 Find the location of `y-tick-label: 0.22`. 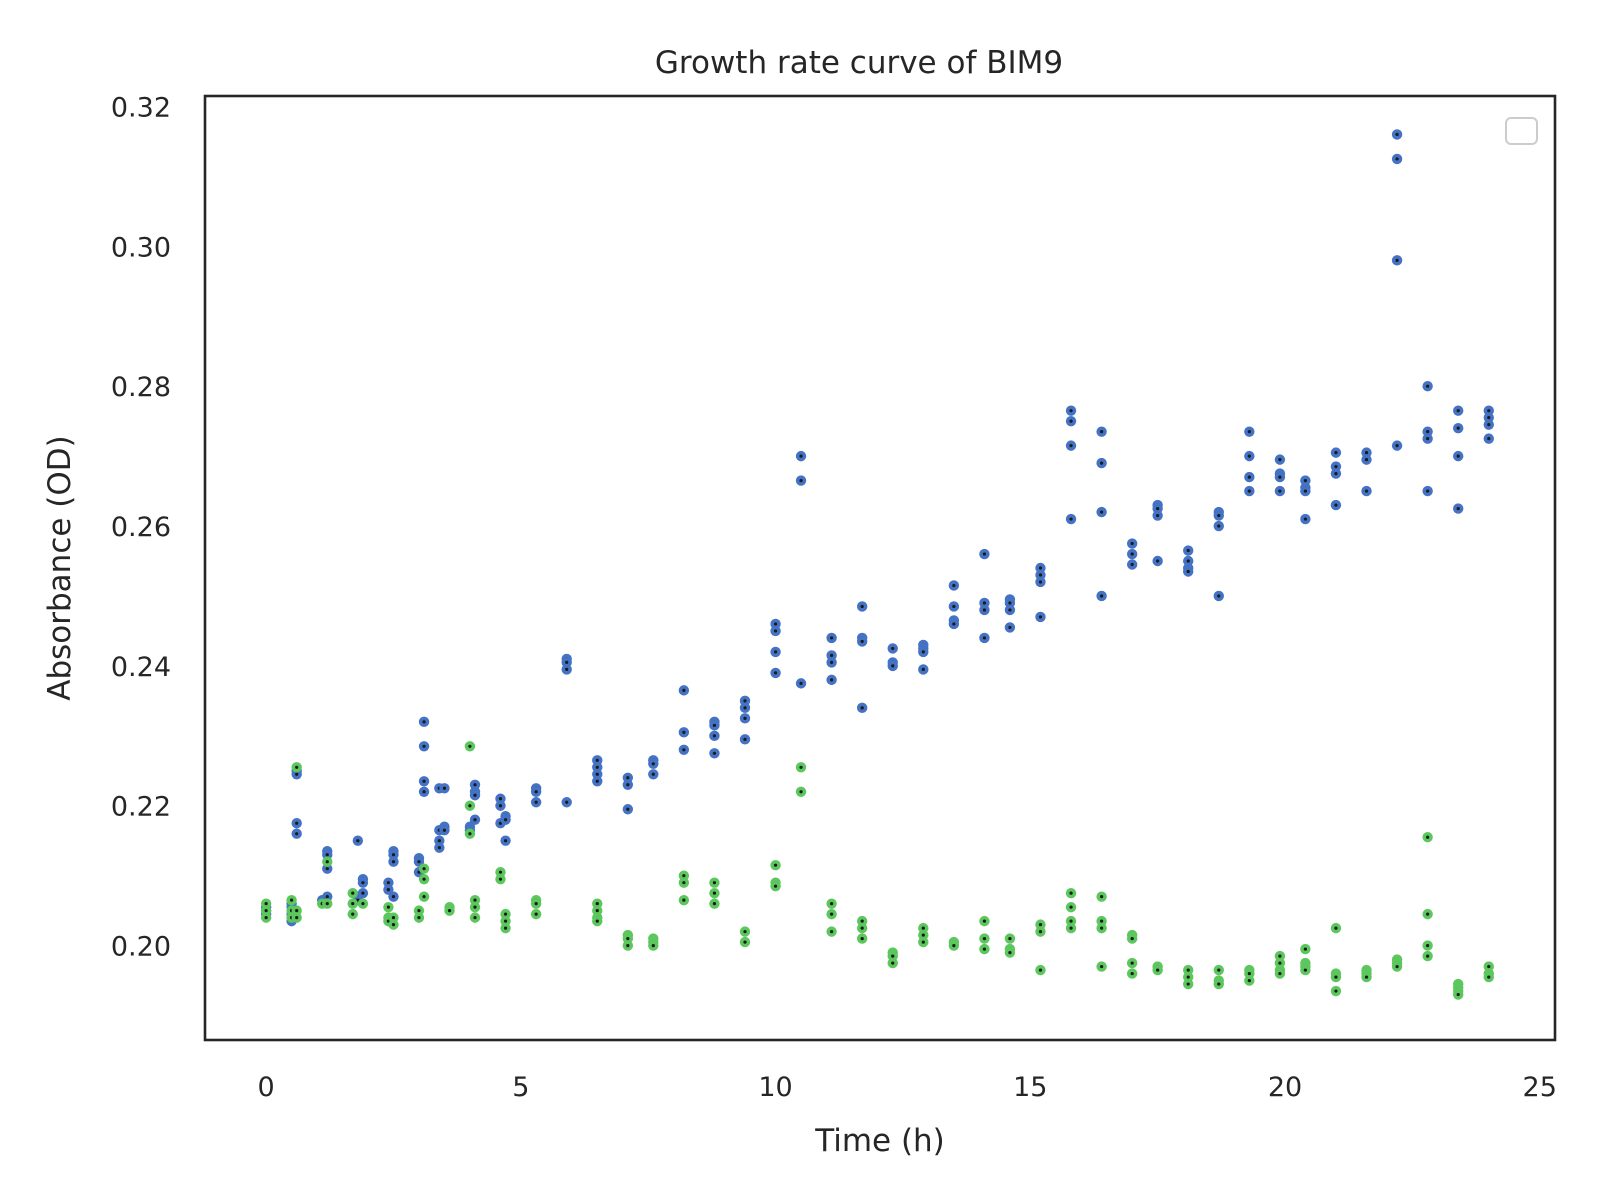

y-tick-label: 0.22 is located at coordinates (141, 807).